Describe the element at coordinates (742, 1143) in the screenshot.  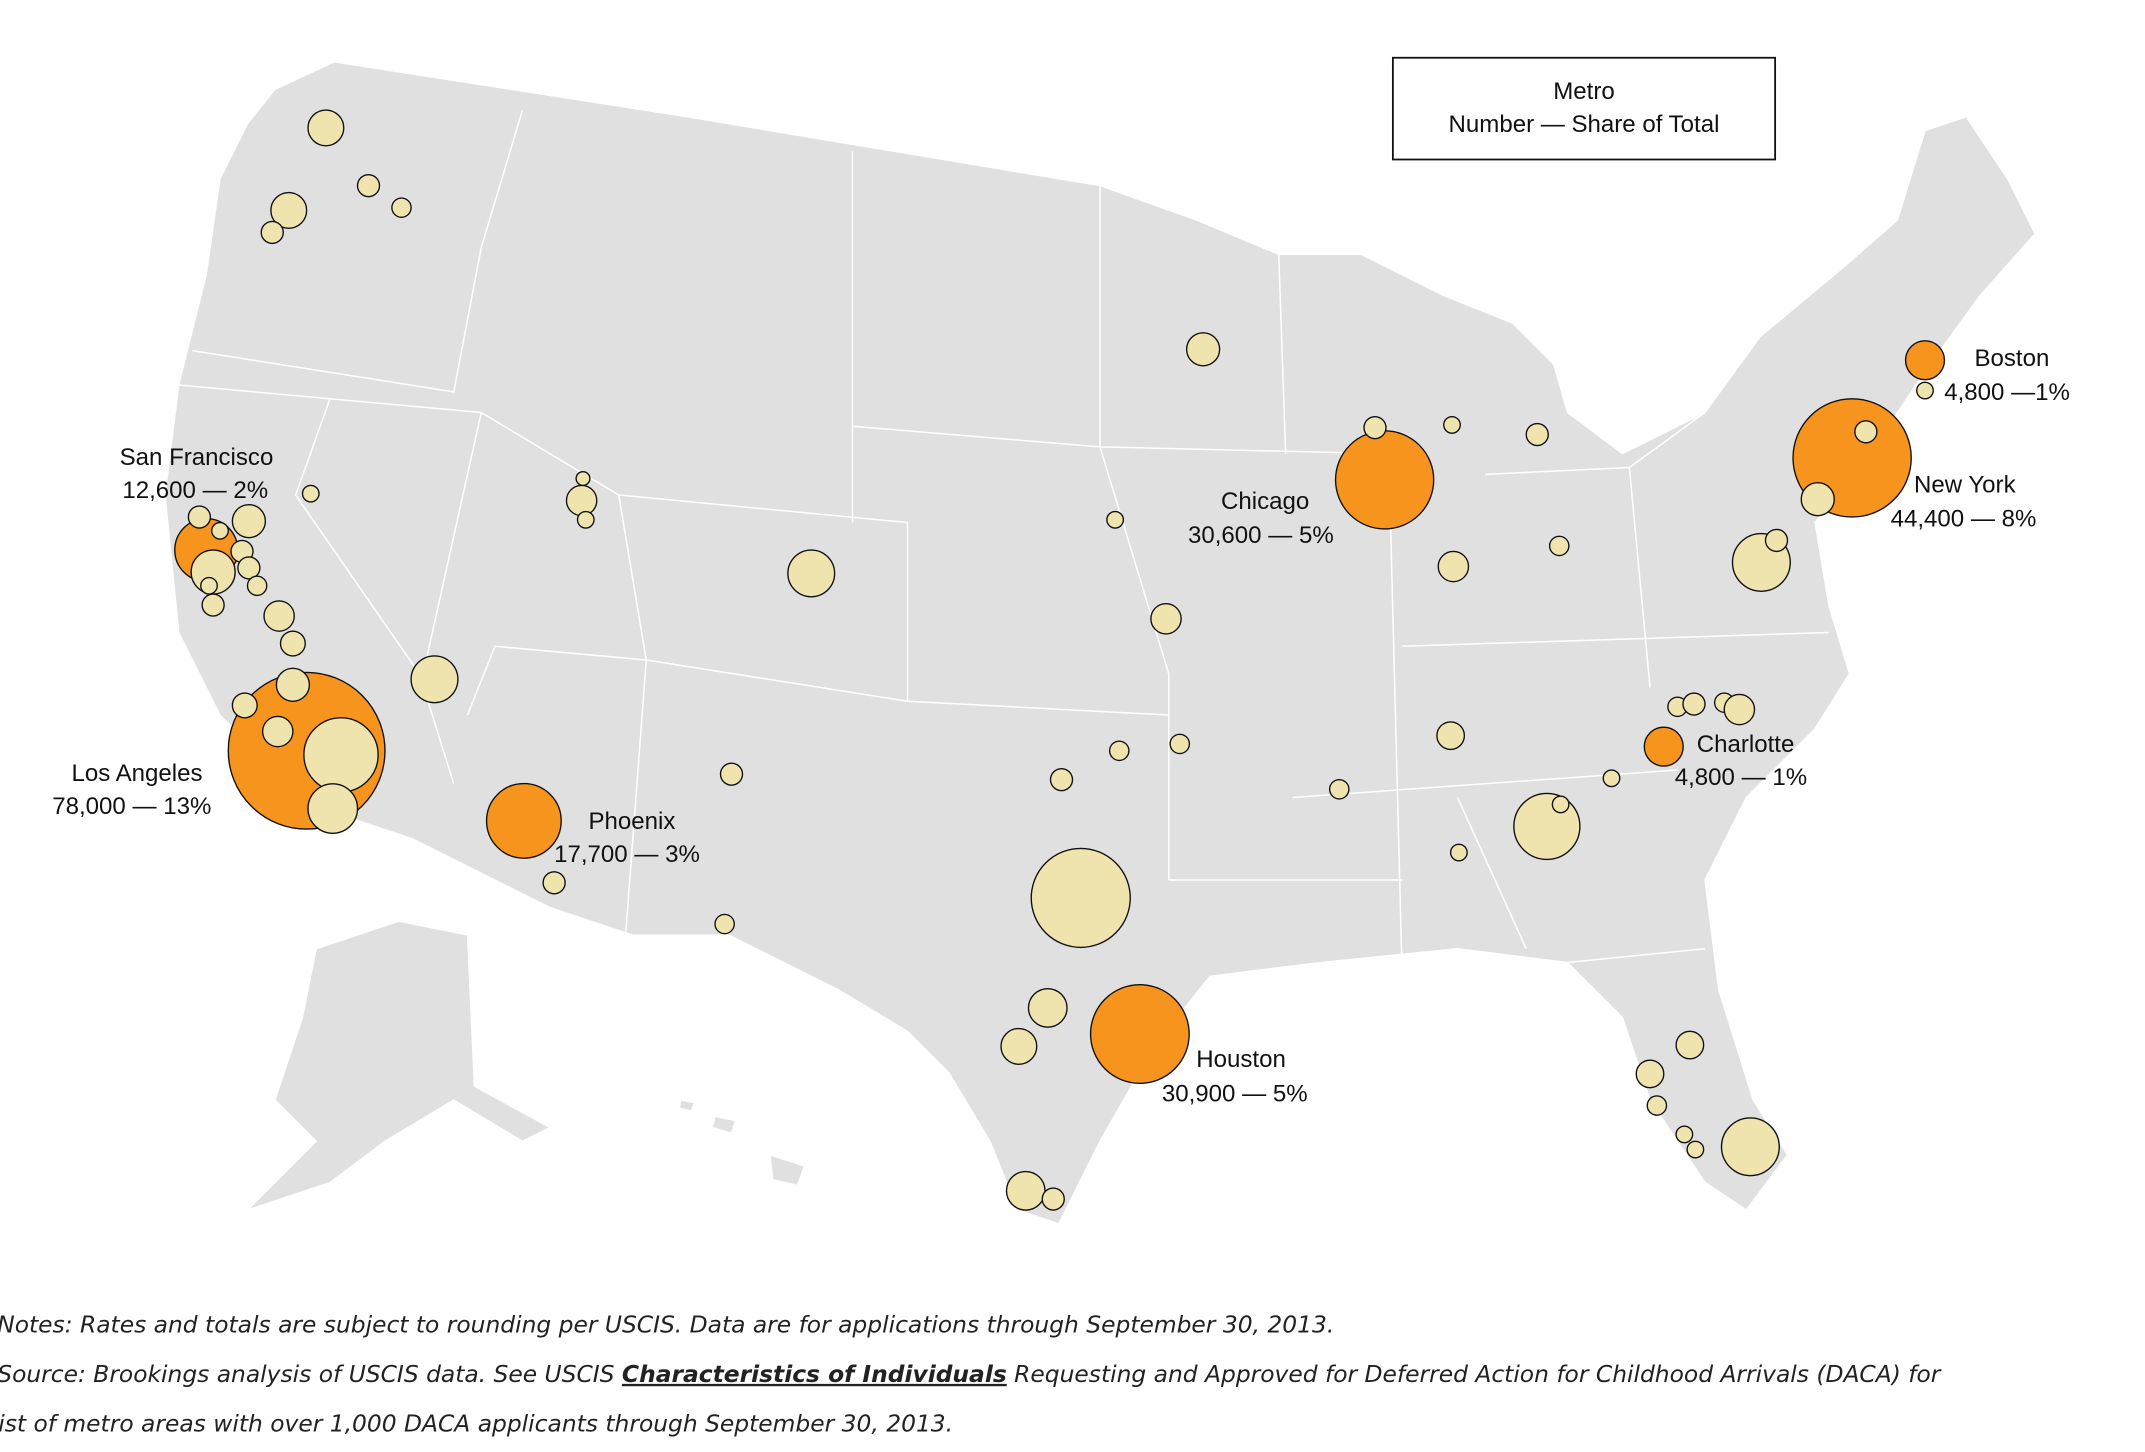
I see `hawaii` at that location.